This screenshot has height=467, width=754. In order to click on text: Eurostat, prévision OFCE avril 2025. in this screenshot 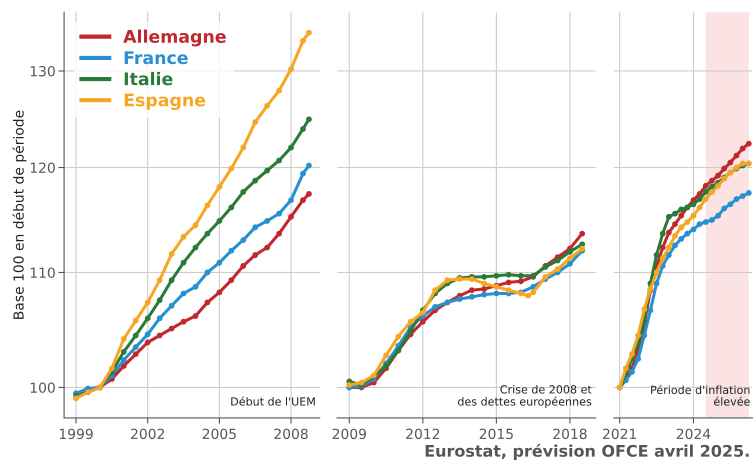, I will do `click(587, 452)`.